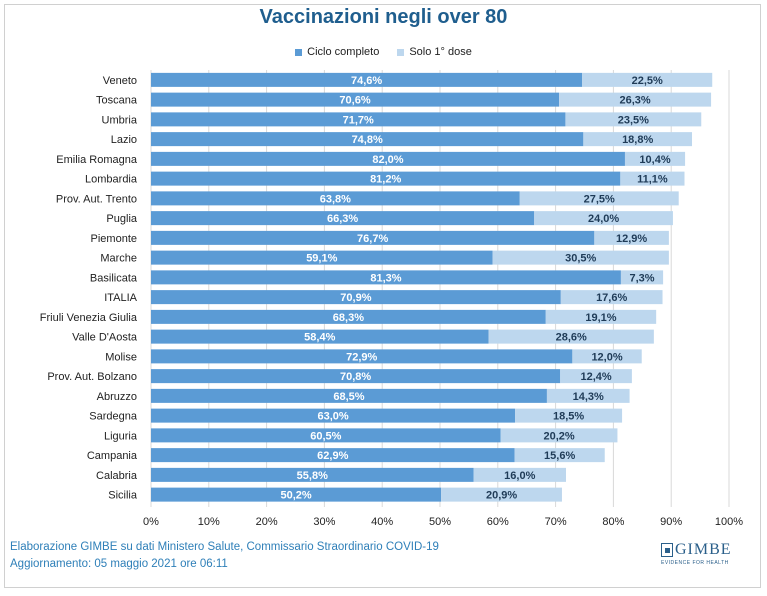 This screenshot has height=596, width=767. I want to click on category-label: Campania, so click(112, 456).